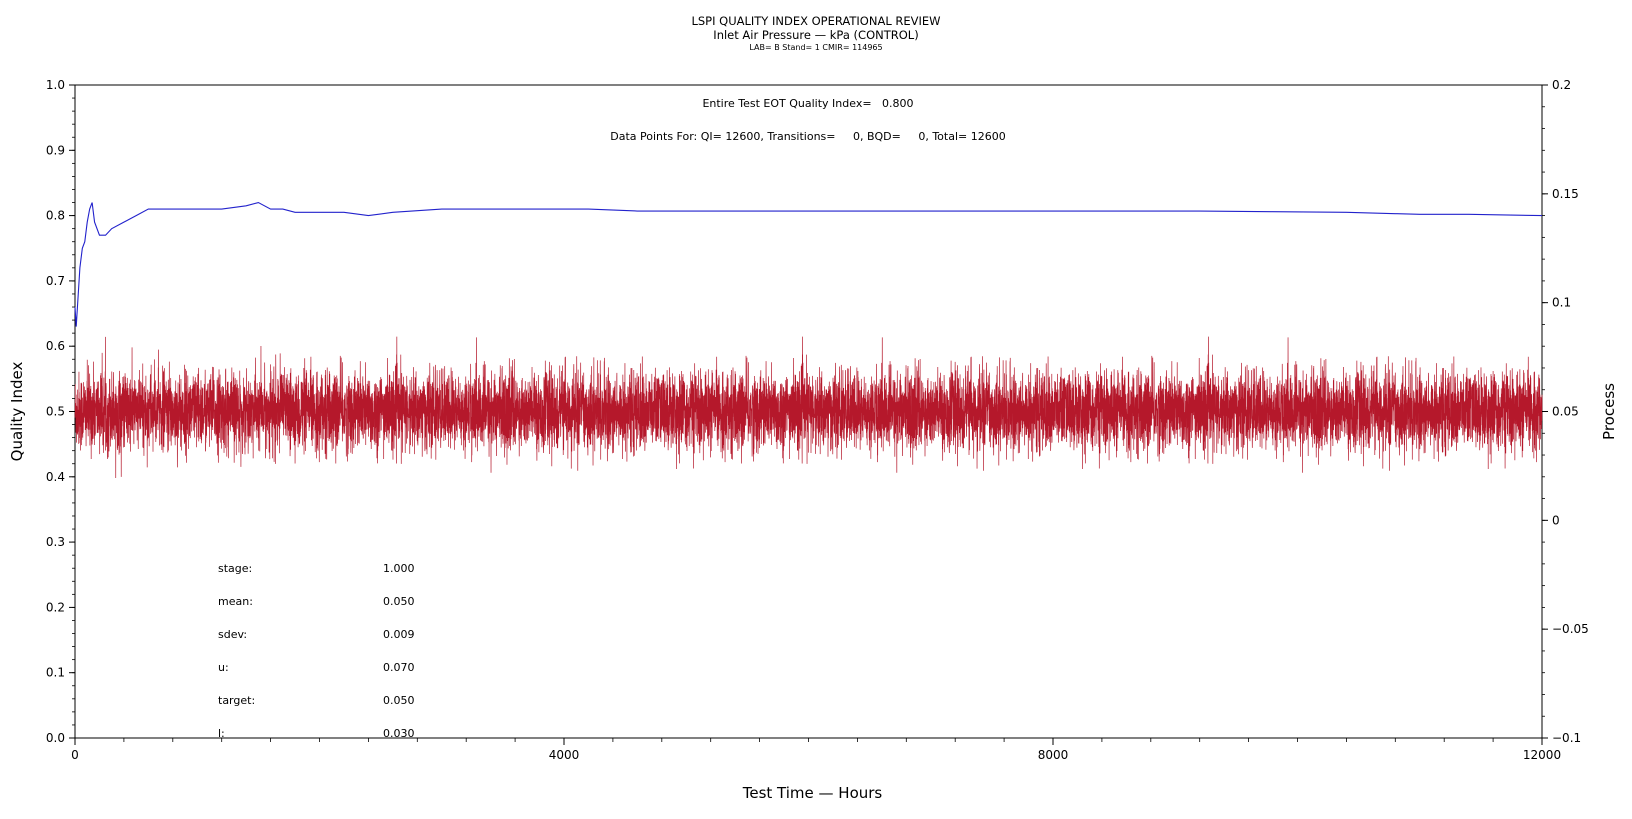 This screenshot has width=1632, height=819. I want to click on stat-label: sdev:, so click(232, 634).